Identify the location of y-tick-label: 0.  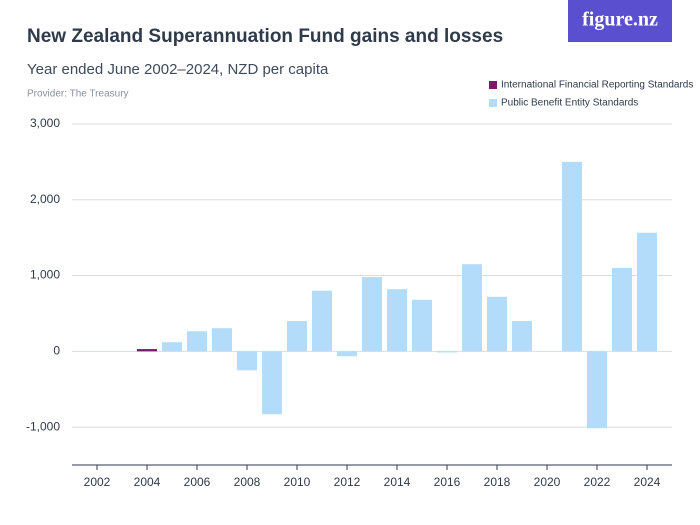
(56, 351).